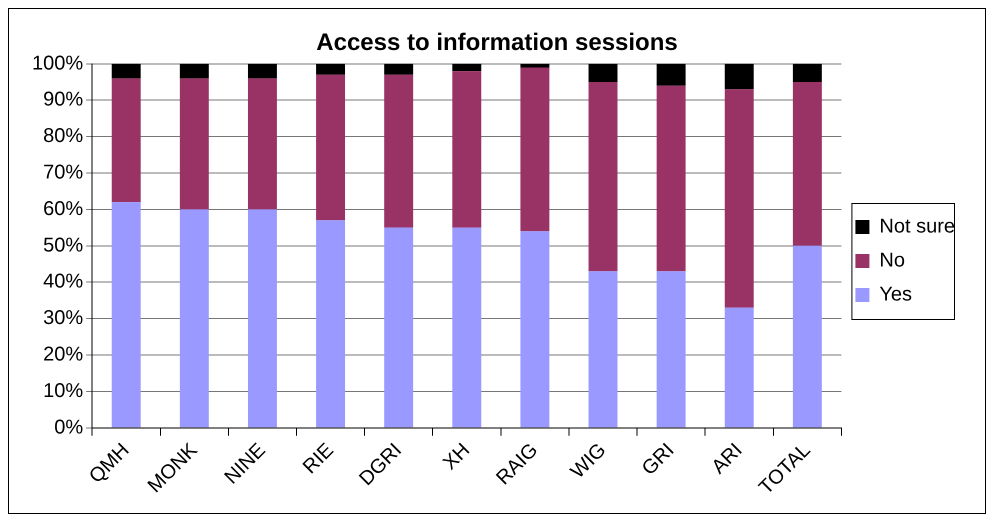 Image resolution: width=998 pixels, height=526 pixels. I want to click on y-tick-label: 10%, so click(63, 391).